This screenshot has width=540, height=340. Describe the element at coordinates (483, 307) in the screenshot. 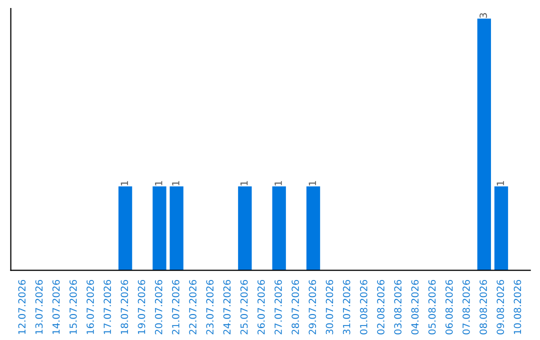

I see `x-tick-label: 08.08.2026` at that location.